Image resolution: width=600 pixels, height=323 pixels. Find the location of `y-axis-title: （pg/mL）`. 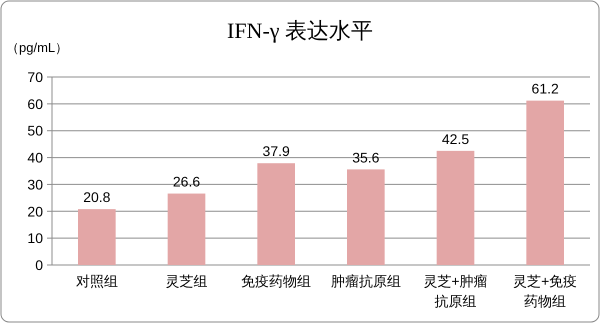

y-axis-title: （pg/mL） is located at coordinates (37, 47).